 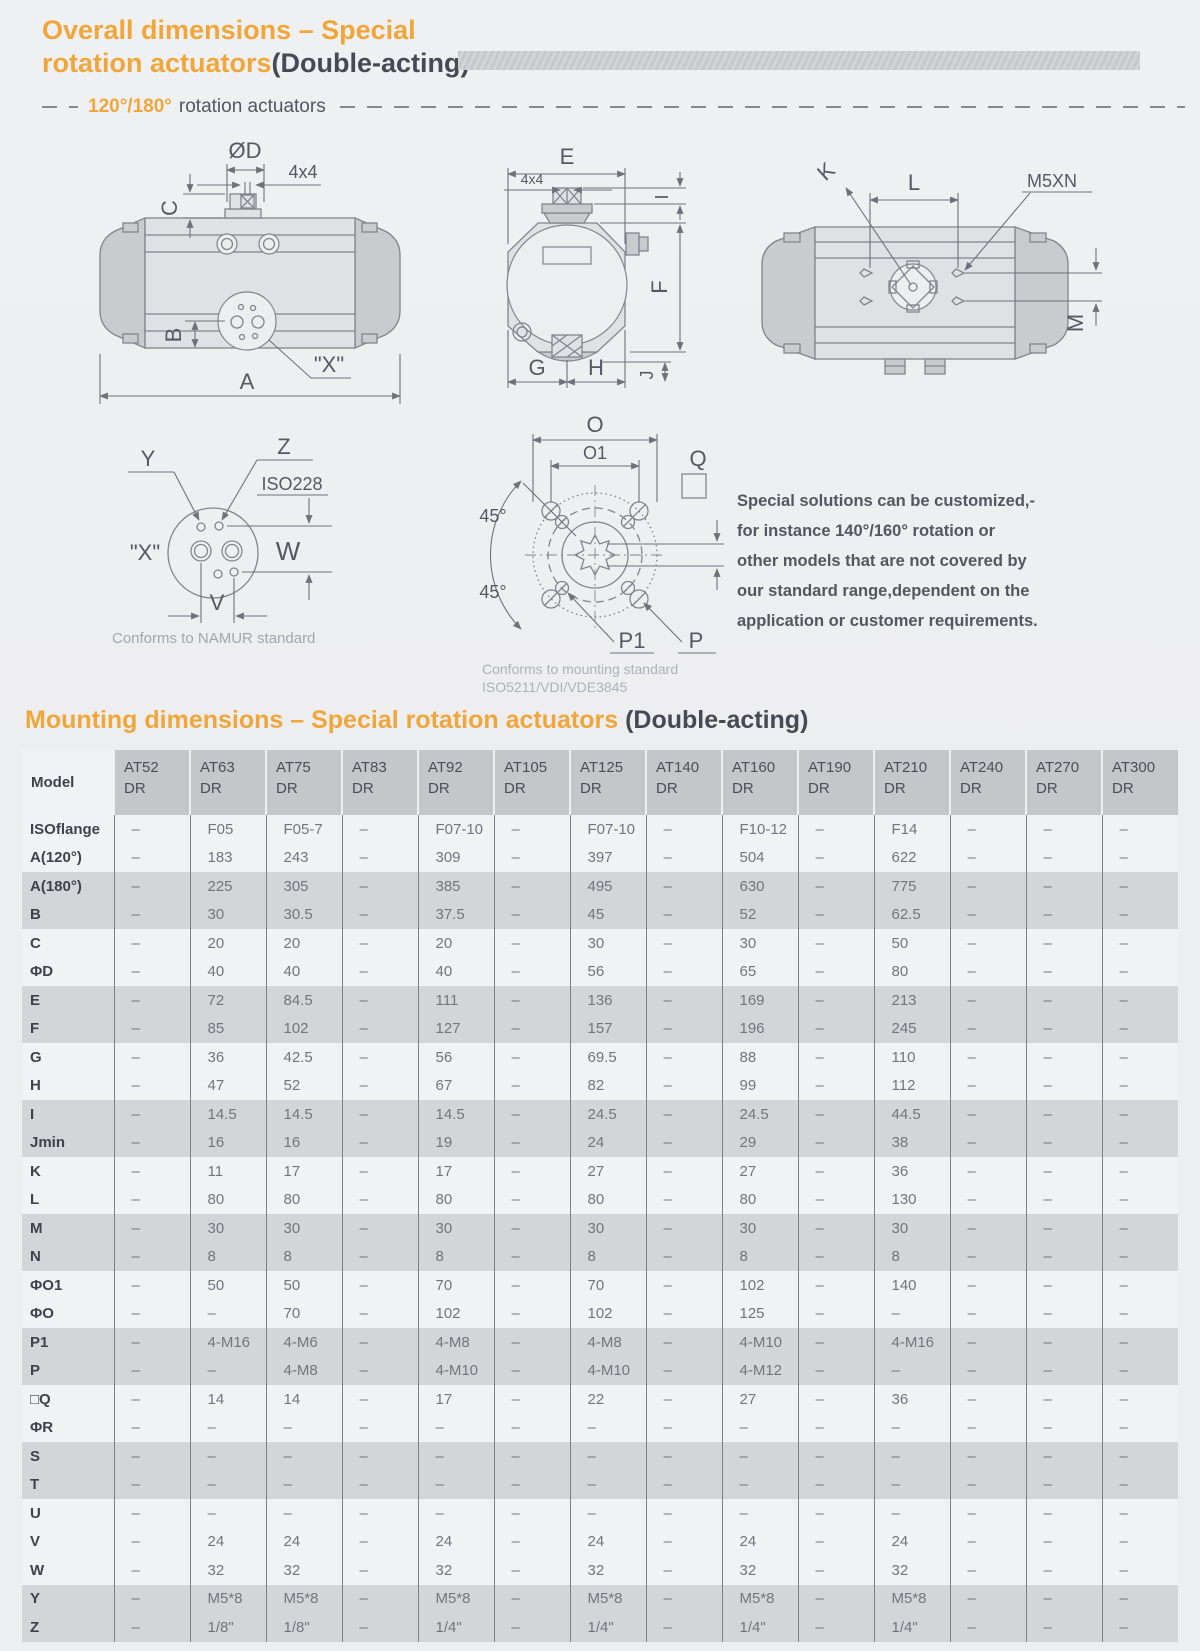 What do you see at coordinates (536, 367) in the screenshot?
I see `dim-label-g: G` at bounding box center [536, 367].